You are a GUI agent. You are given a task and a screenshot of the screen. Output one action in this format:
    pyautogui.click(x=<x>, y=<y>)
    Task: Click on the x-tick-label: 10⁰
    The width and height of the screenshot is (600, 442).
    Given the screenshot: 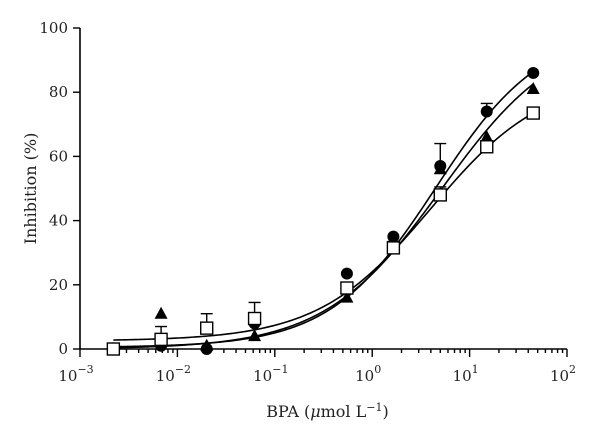 What is the action you would take?
    pyautogui.click(x=368, y=374)
    